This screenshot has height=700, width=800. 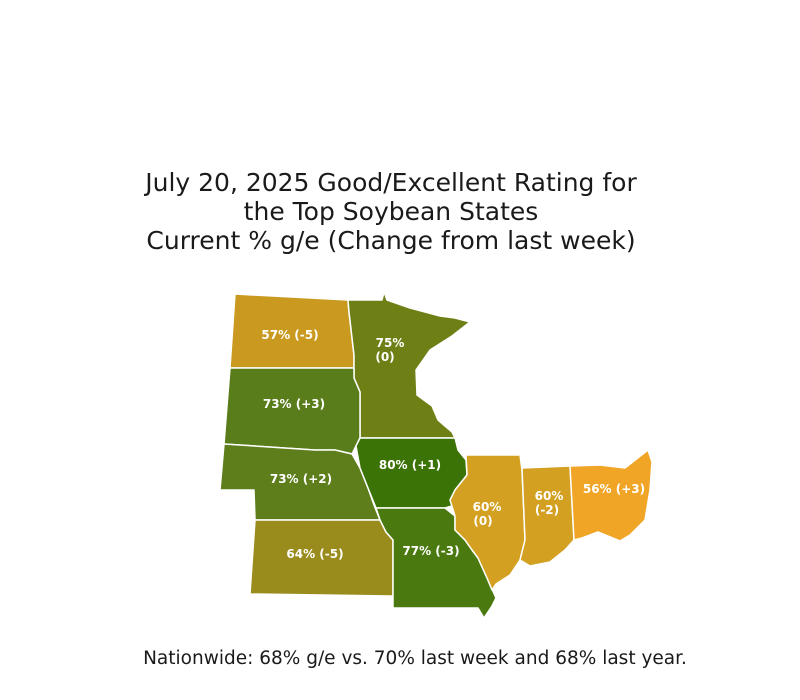 I want to click on label-minnesota-value: 75%, so click(x=390, y=343).